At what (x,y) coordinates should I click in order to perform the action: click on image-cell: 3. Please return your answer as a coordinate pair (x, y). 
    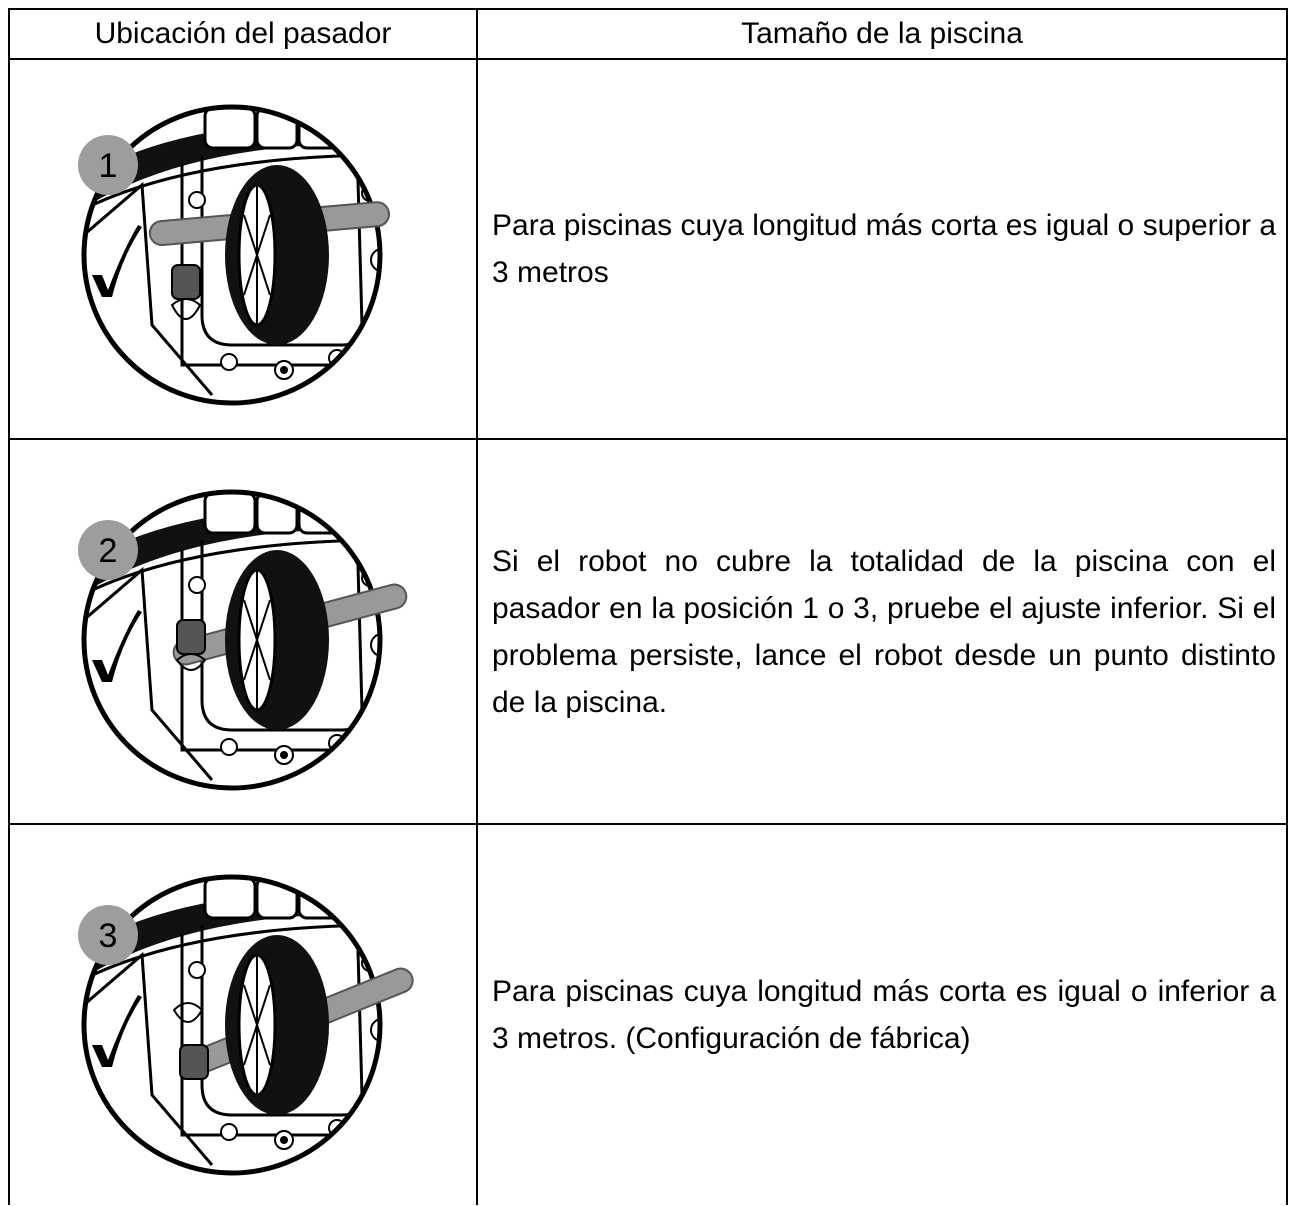
    Looking at the image, I should click on (243, 1014).